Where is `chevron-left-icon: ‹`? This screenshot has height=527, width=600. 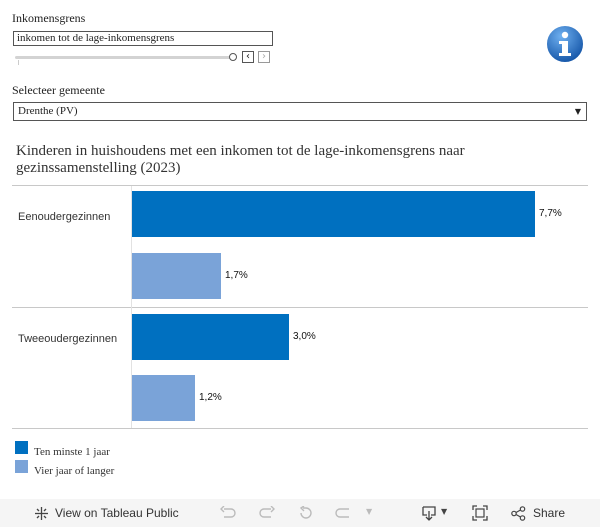 chevron-left-icon: ‹ is located at coordinates (248, 56).